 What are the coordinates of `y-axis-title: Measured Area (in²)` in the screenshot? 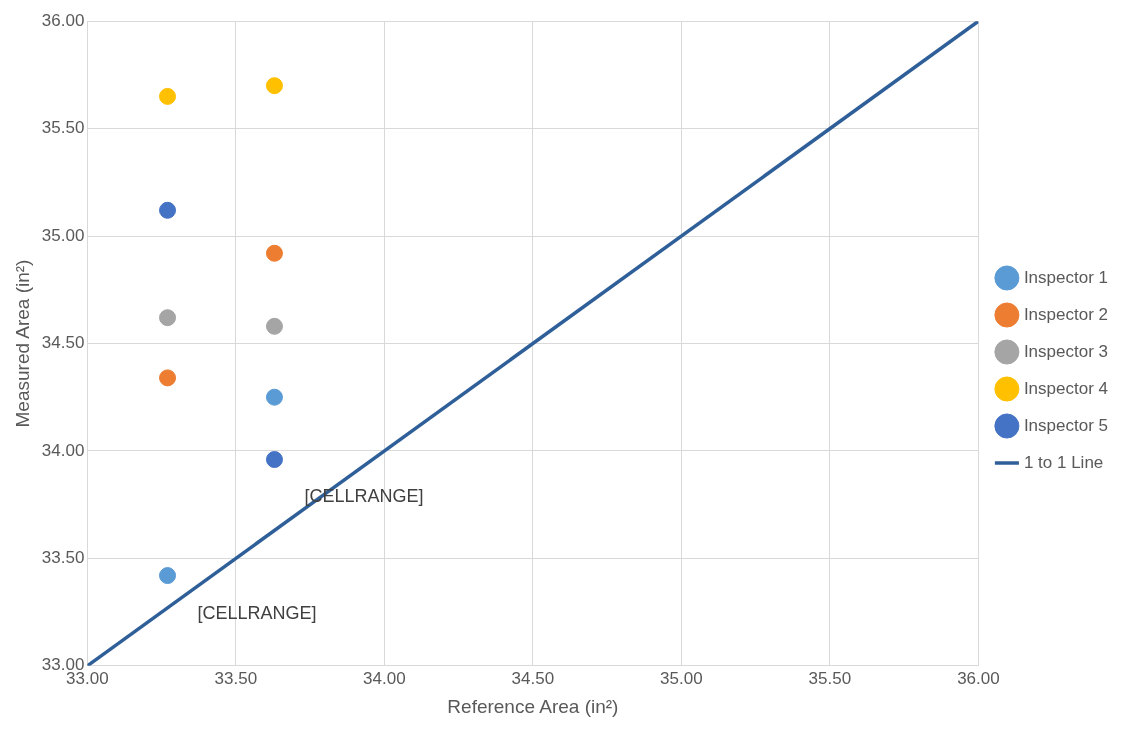 It's located at (22, 343).